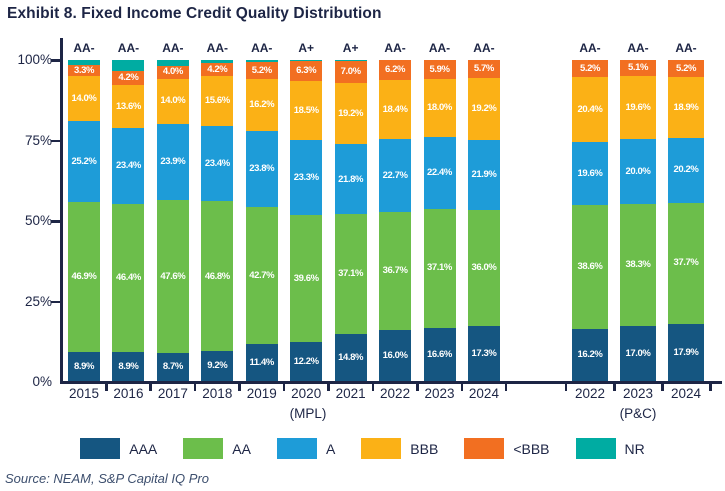 The width and height of the screenshot is (725, 491). What do you see at coordinates (84, 393) in the screenshot?
I see `x-axis-year-label: 2015` at bounding box center [84, 393].